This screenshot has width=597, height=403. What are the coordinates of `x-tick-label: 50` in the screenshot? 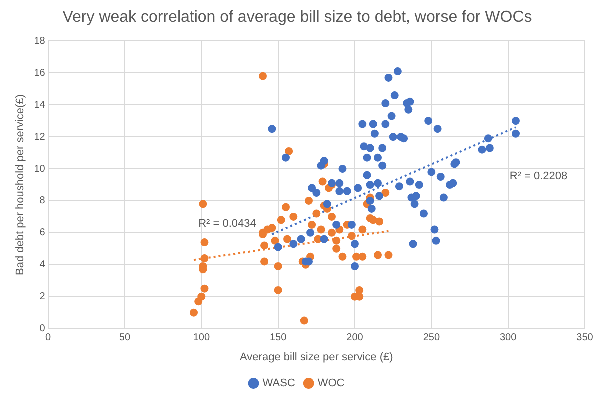 It's located at (125, 338).